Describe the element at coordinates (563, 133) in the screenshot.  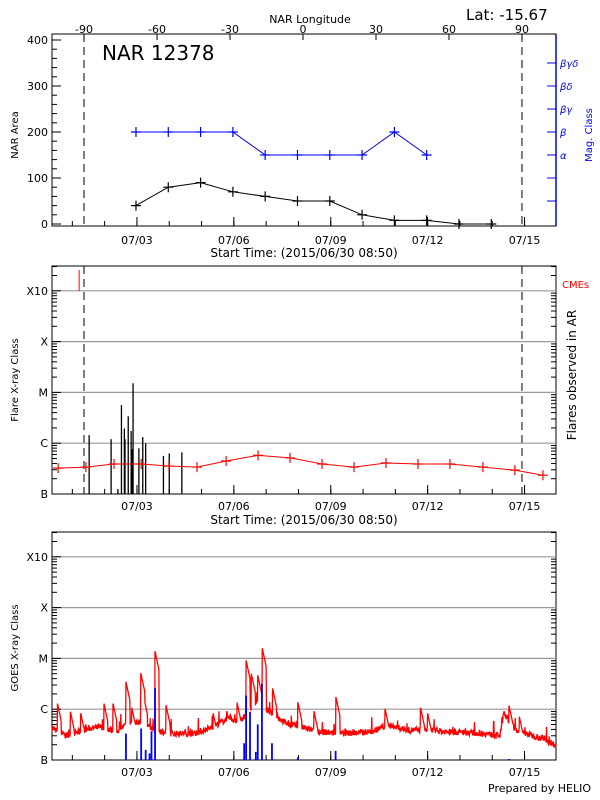
I see `mag-tick-label: β` at that location.